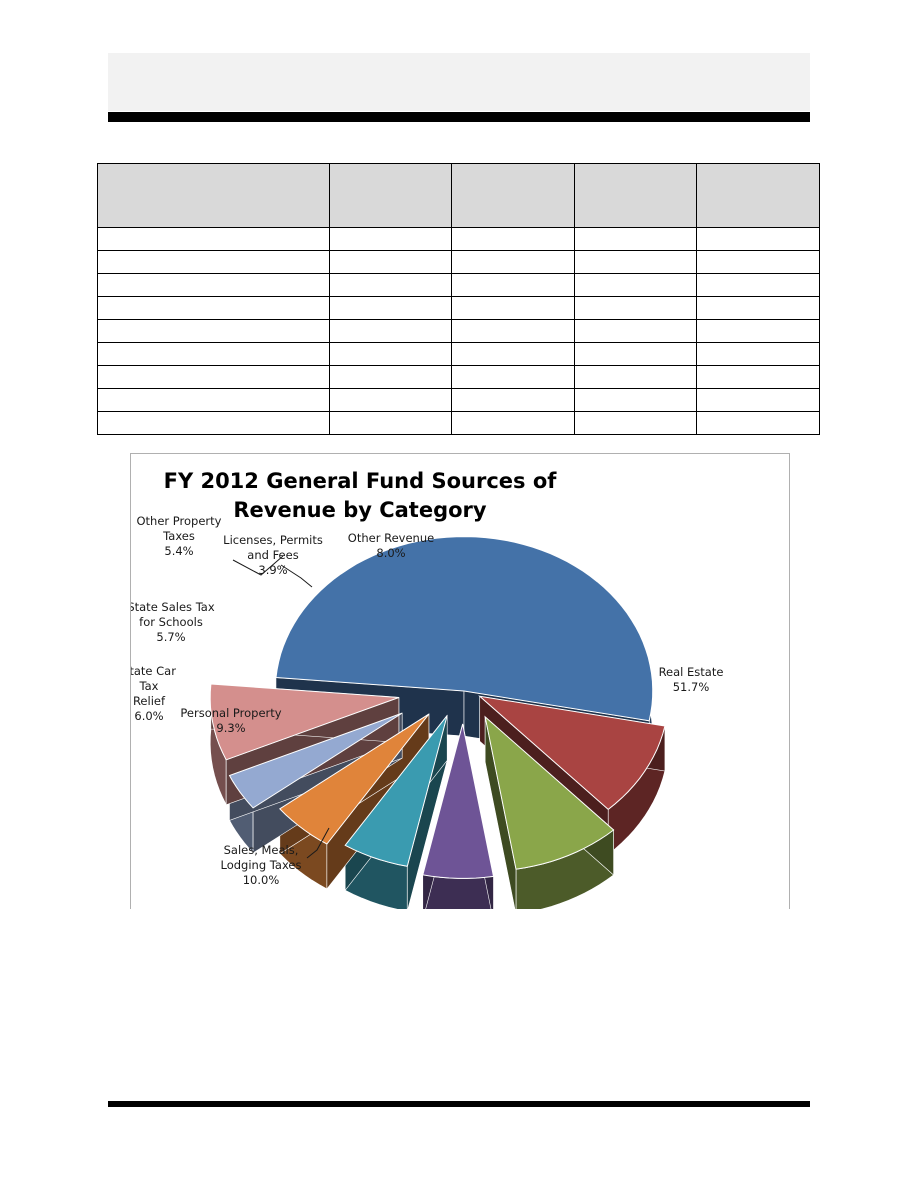 The image size is (918, 1188). What do you see at coordinates (691, 679) in the screenshot?
I see `slice-label-1: Real Estate 51.7%` at bounding box center [691, 679].